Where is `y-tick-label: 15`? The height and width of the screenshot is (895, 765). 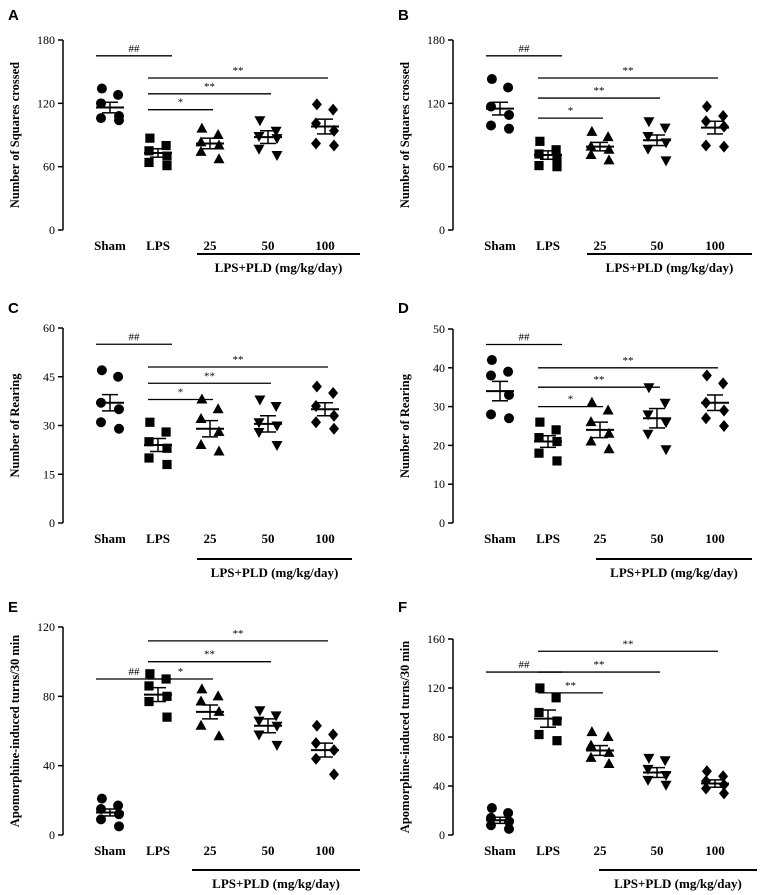
y-tick-label: 15 is located at coordinates (49, 474).